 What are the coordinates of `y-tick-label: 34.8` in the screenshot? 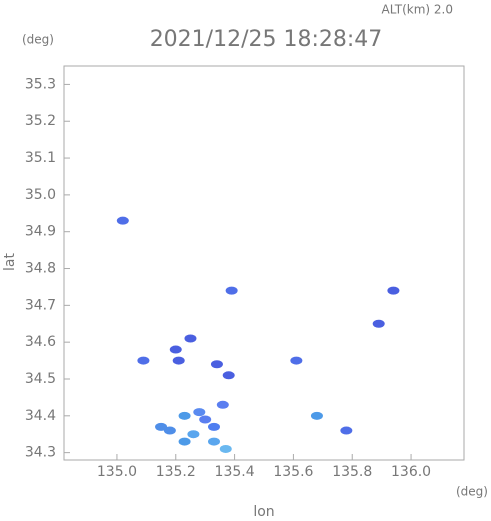 It's located at (40, 269).